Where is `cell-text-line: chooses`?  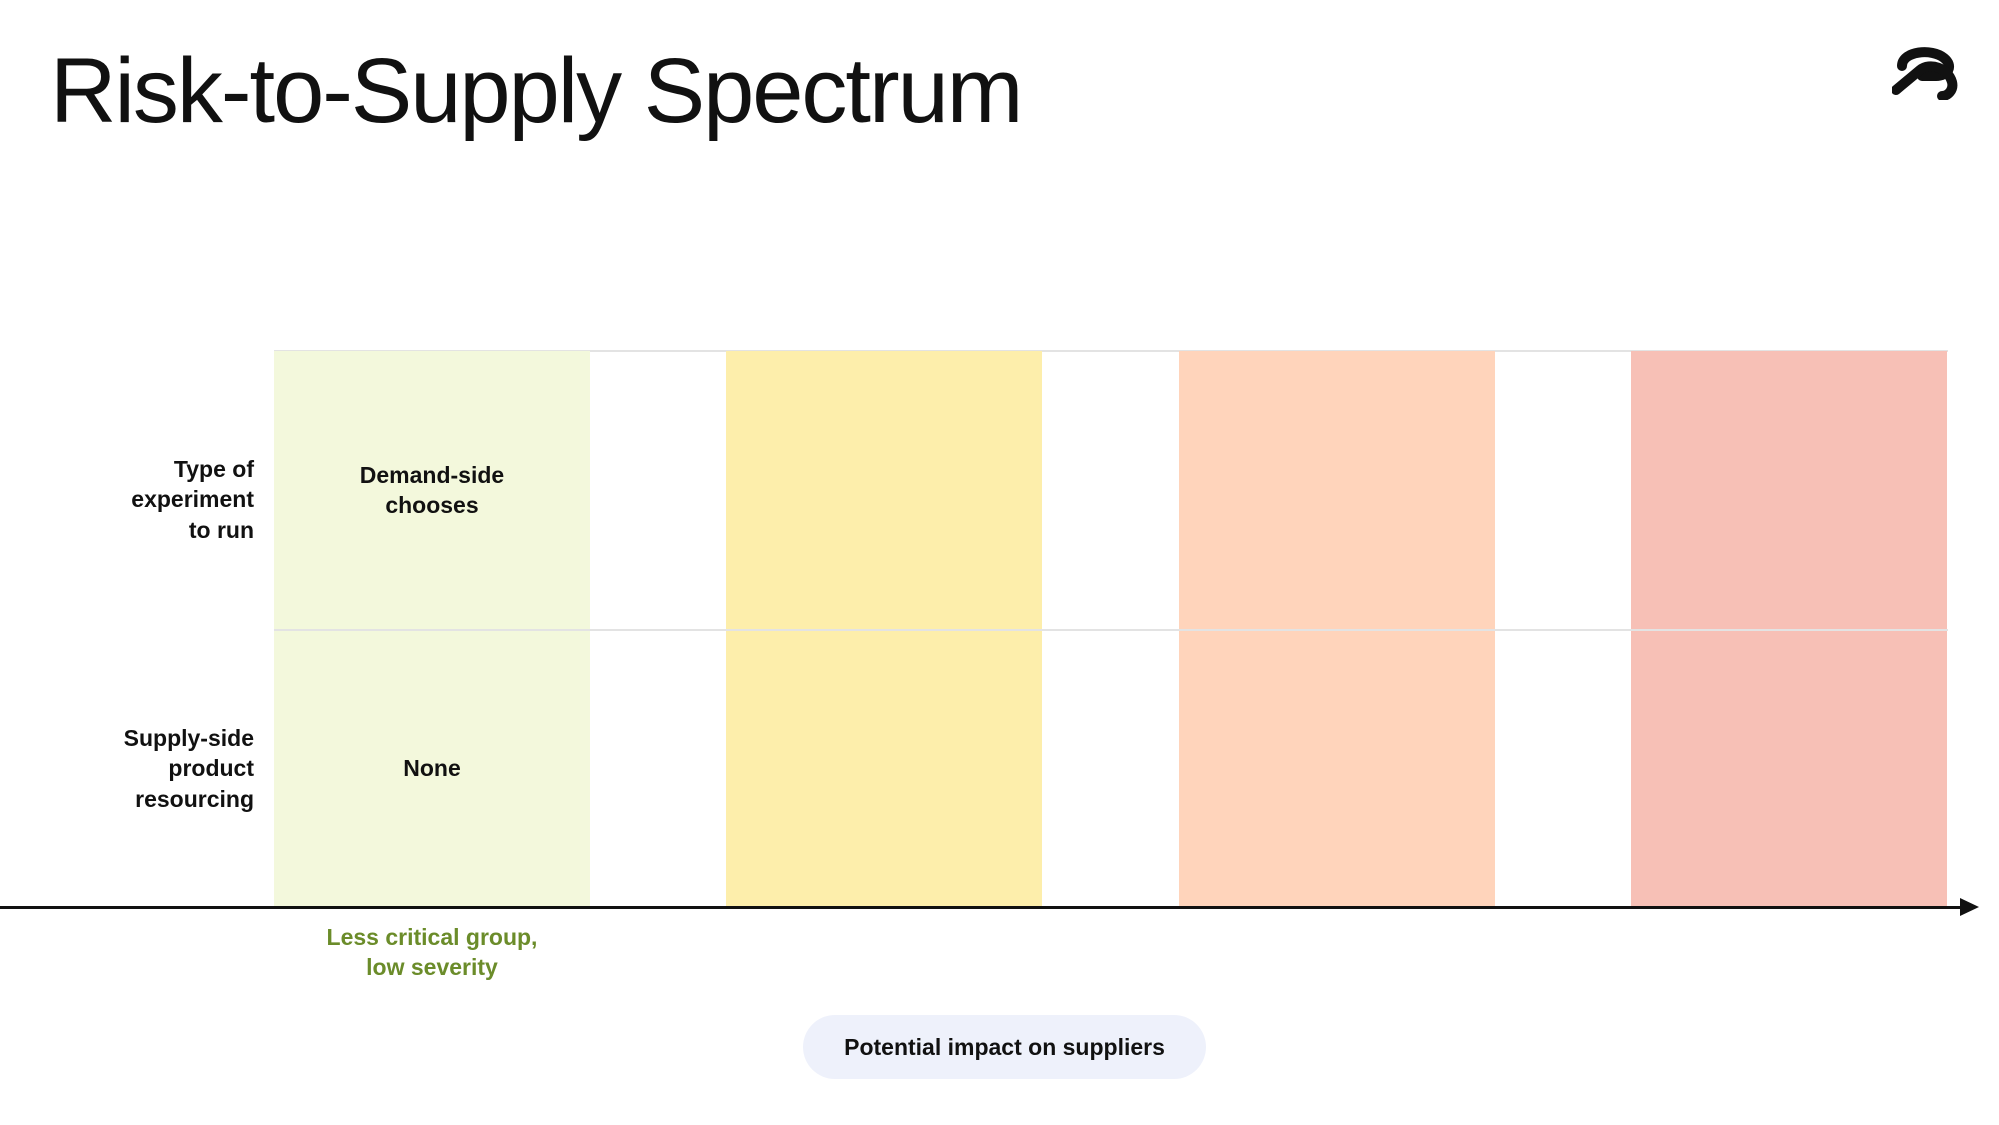
cell-text-line: chooses is located at coordinates (432, 505).